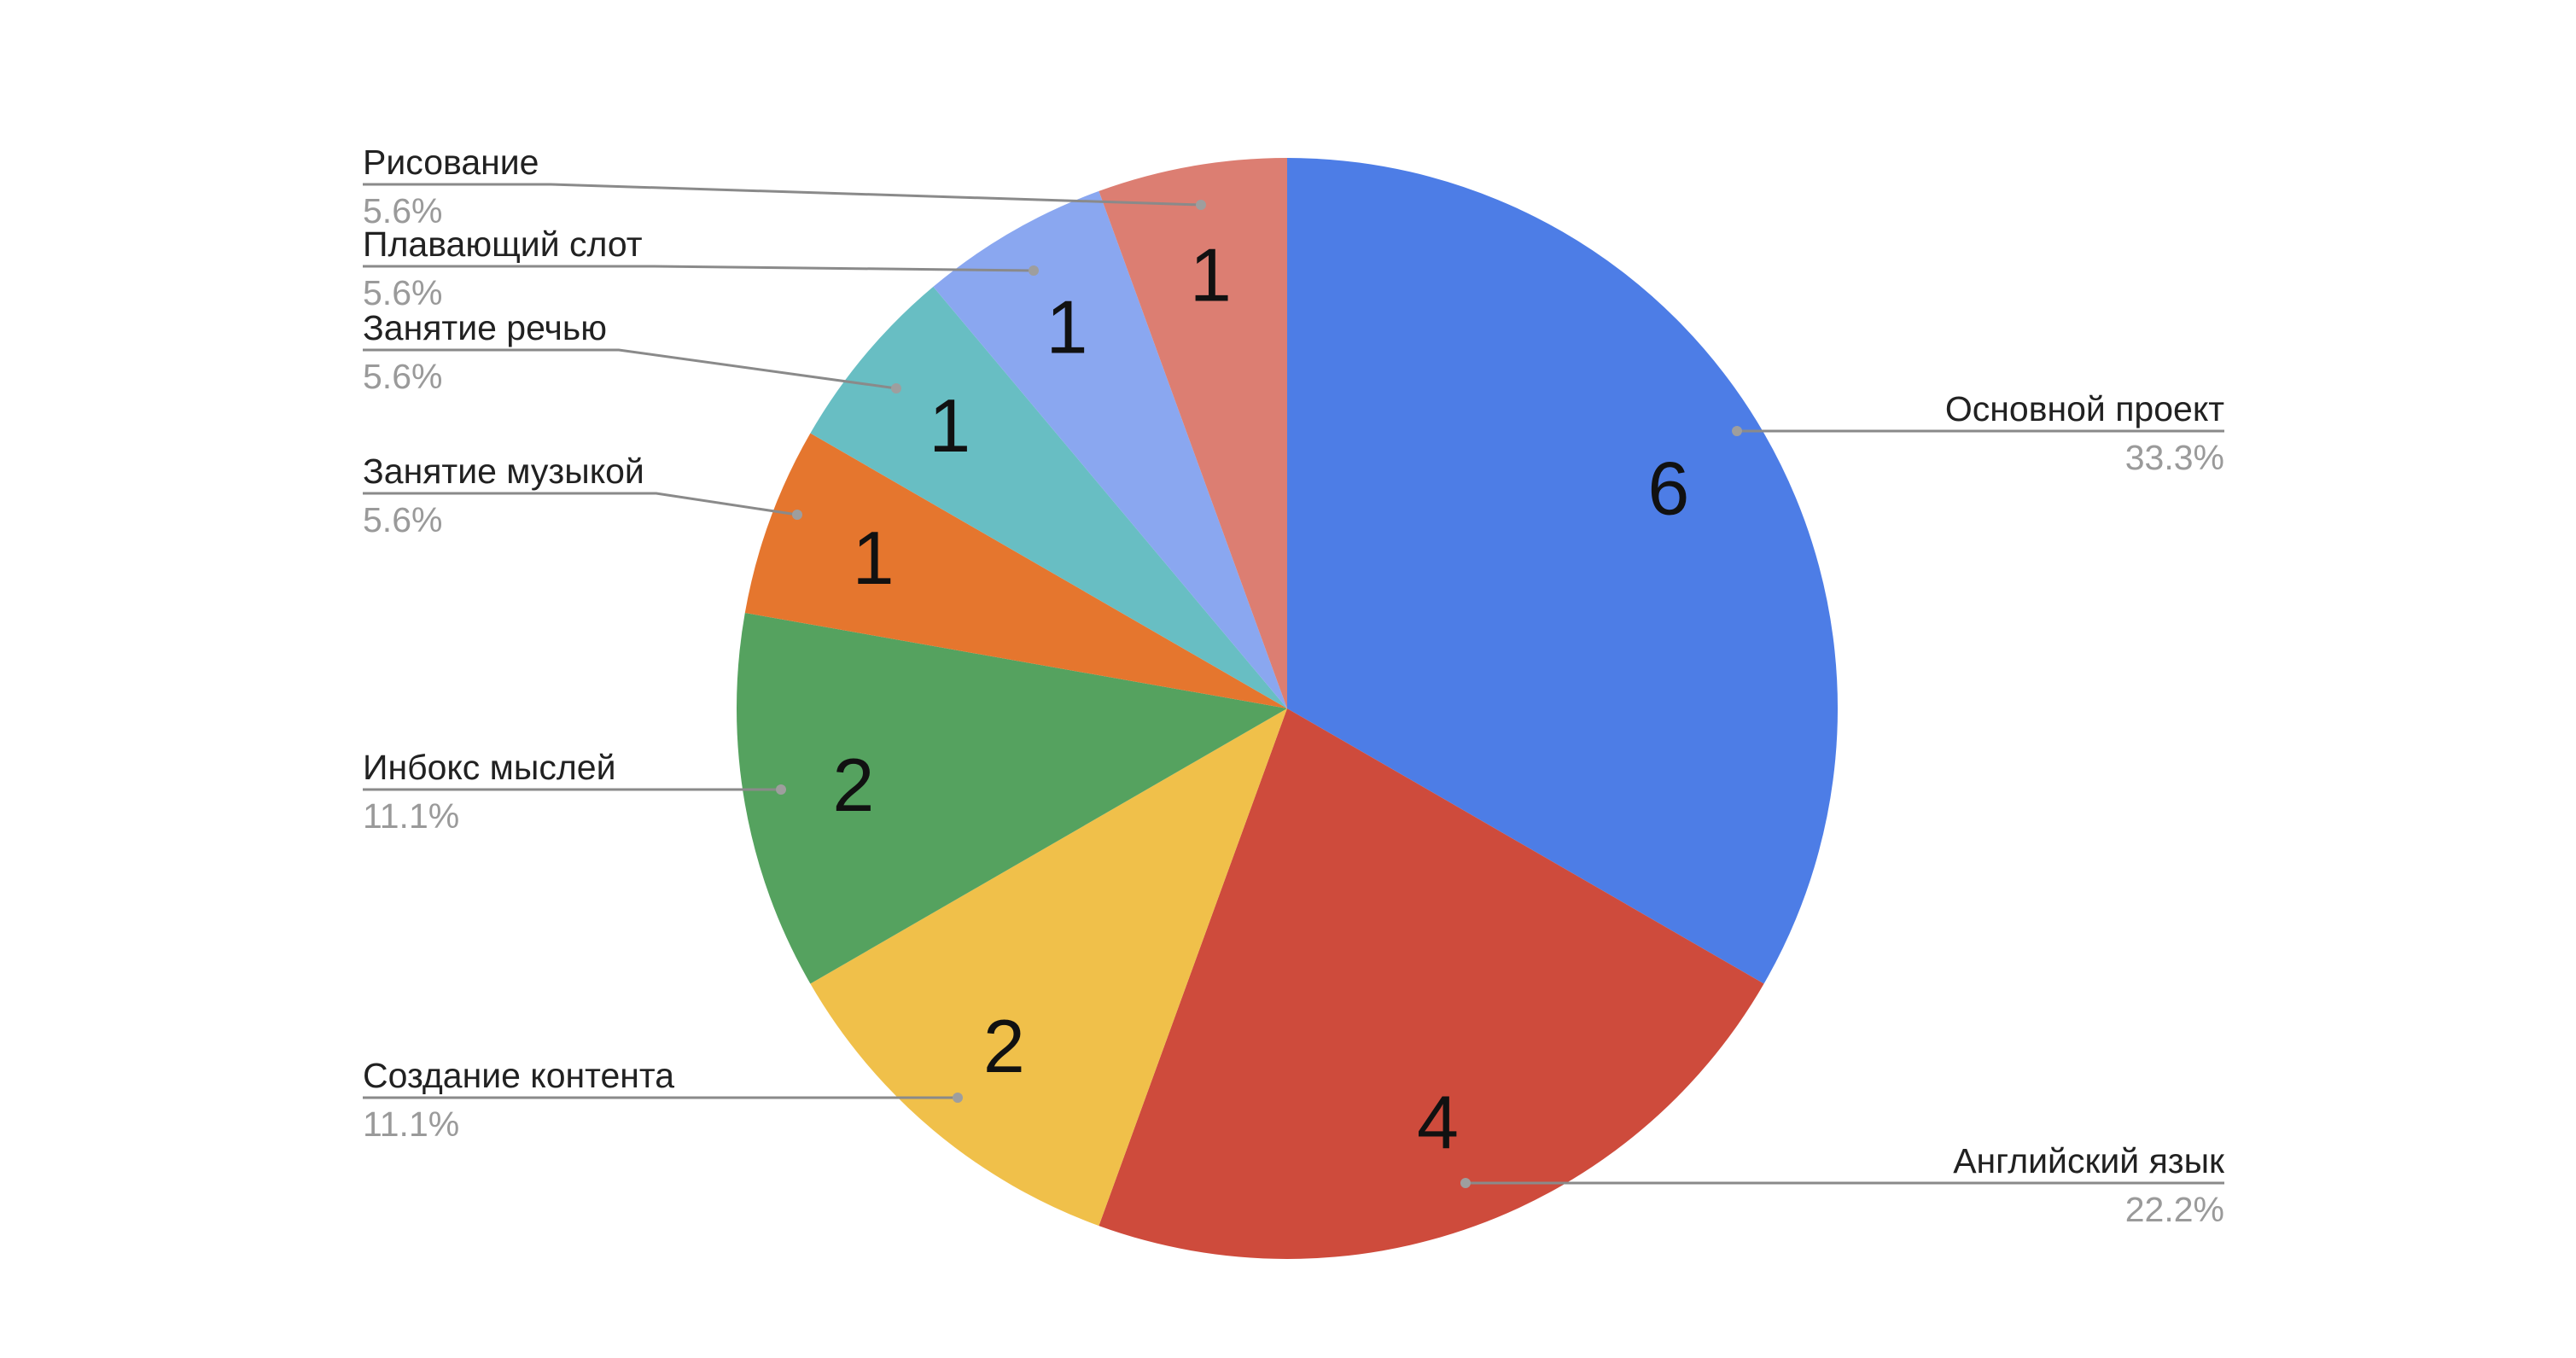  What do you see at coordinates (1668, 489) in the screenshot?
I see `slice-value-label: 6` at bounding box center [1668, 489].